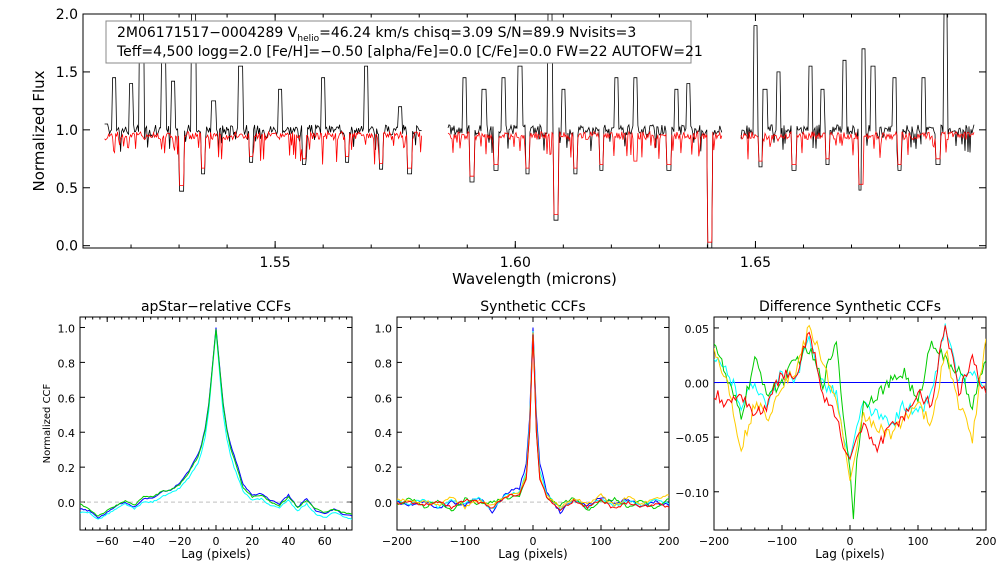 The width and height of the screenshot is (1008, 576). What do you see at coordinates (601, 541) in the screenshot?
I see `synthetic_ccf-xtick-label: 100` at bounding box center [601, 541].